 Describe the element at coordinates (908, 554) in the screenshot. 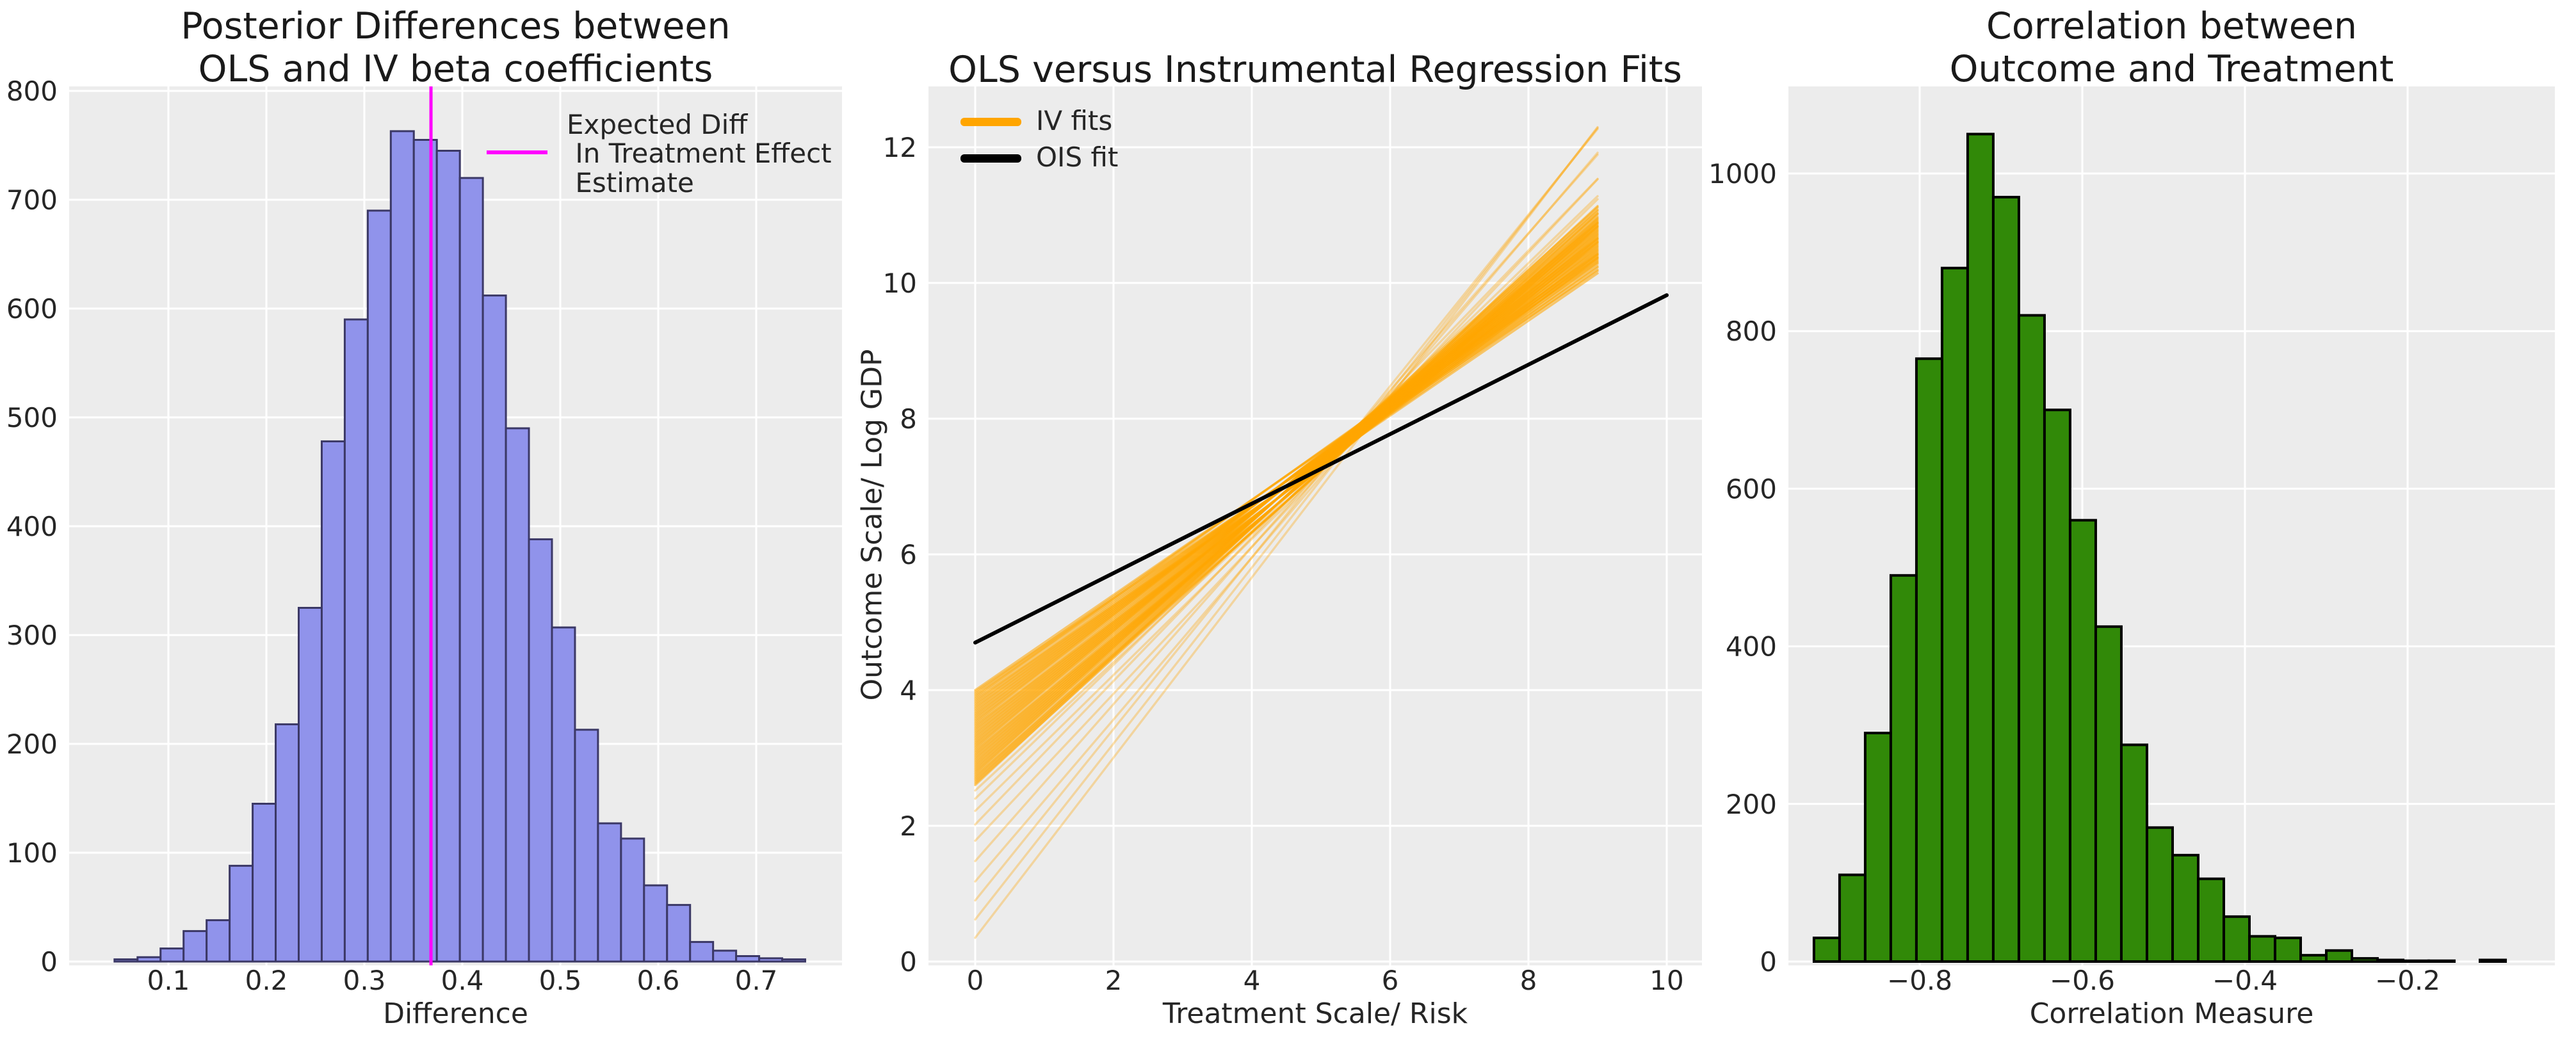

I see `y-tick-label: 6` at that location.